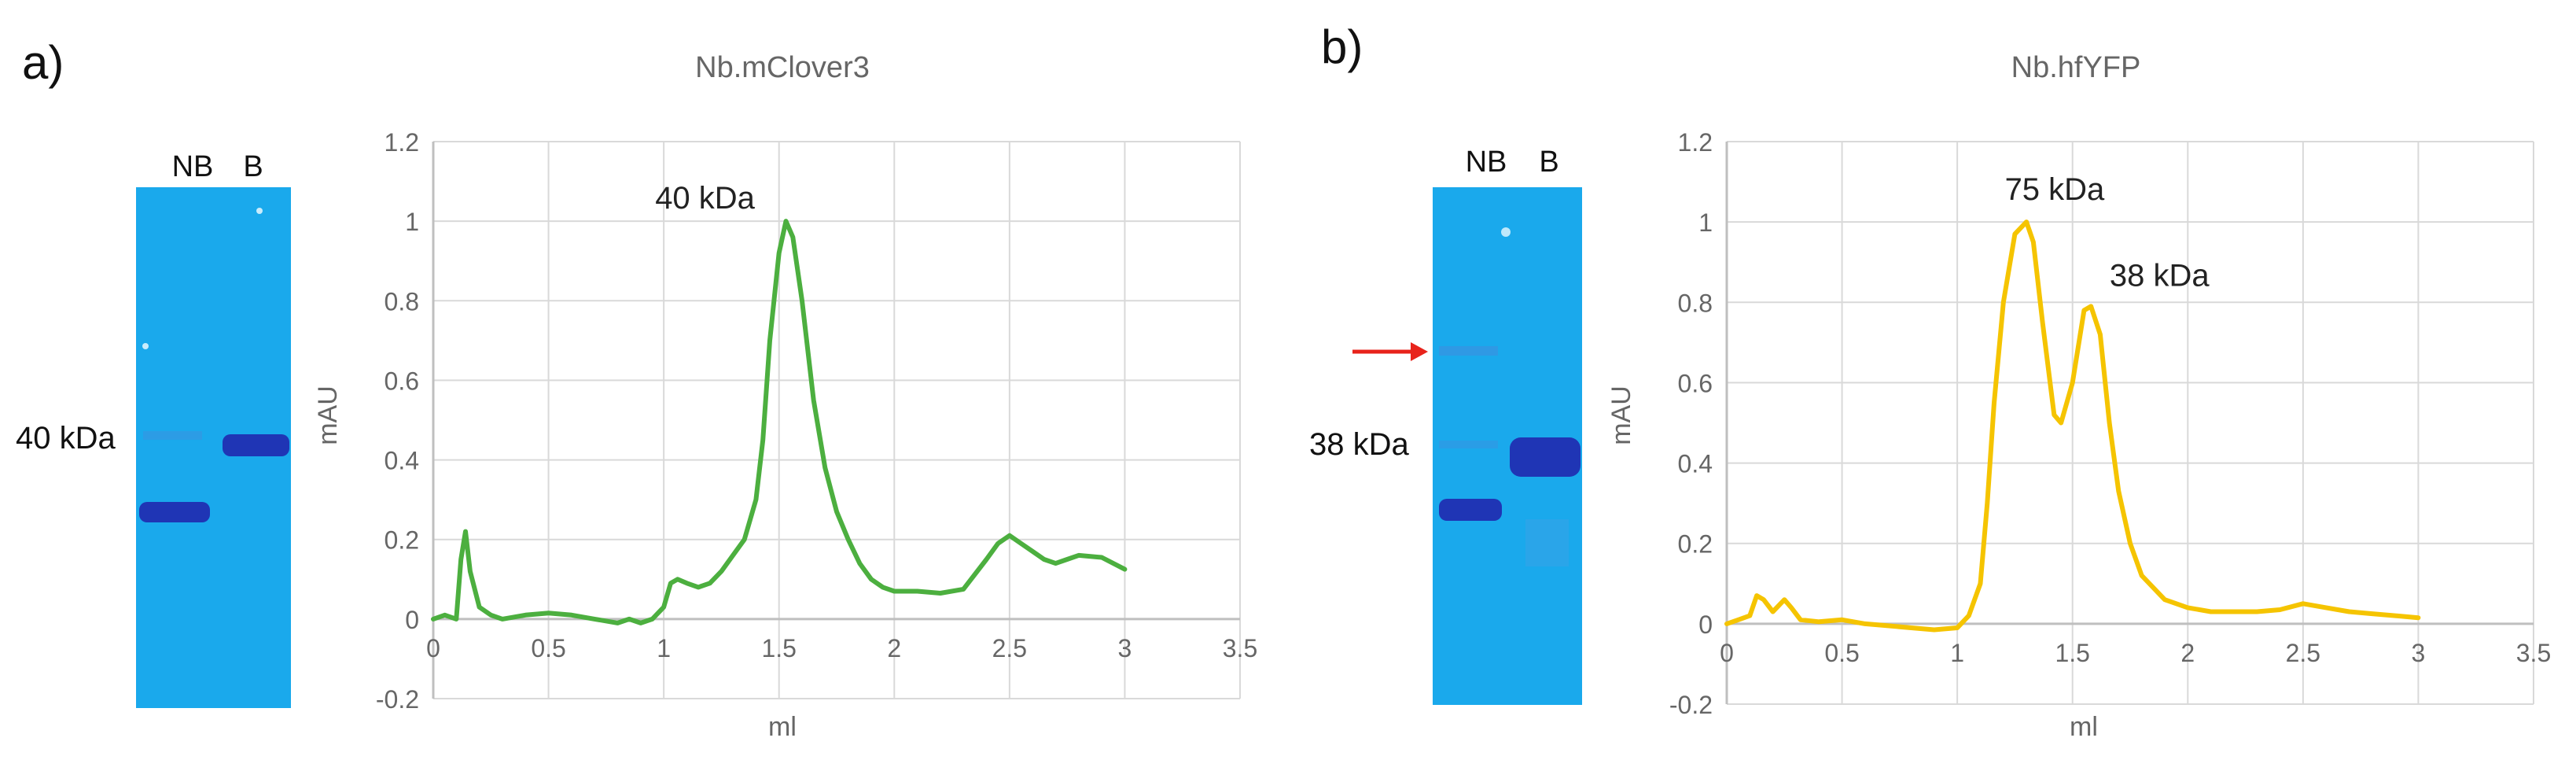 This screenshot has height=771, width=2576. Describe the element at coordinates (1469, 444) in the screenshot. I see `gel-b-faint-band` at that location.